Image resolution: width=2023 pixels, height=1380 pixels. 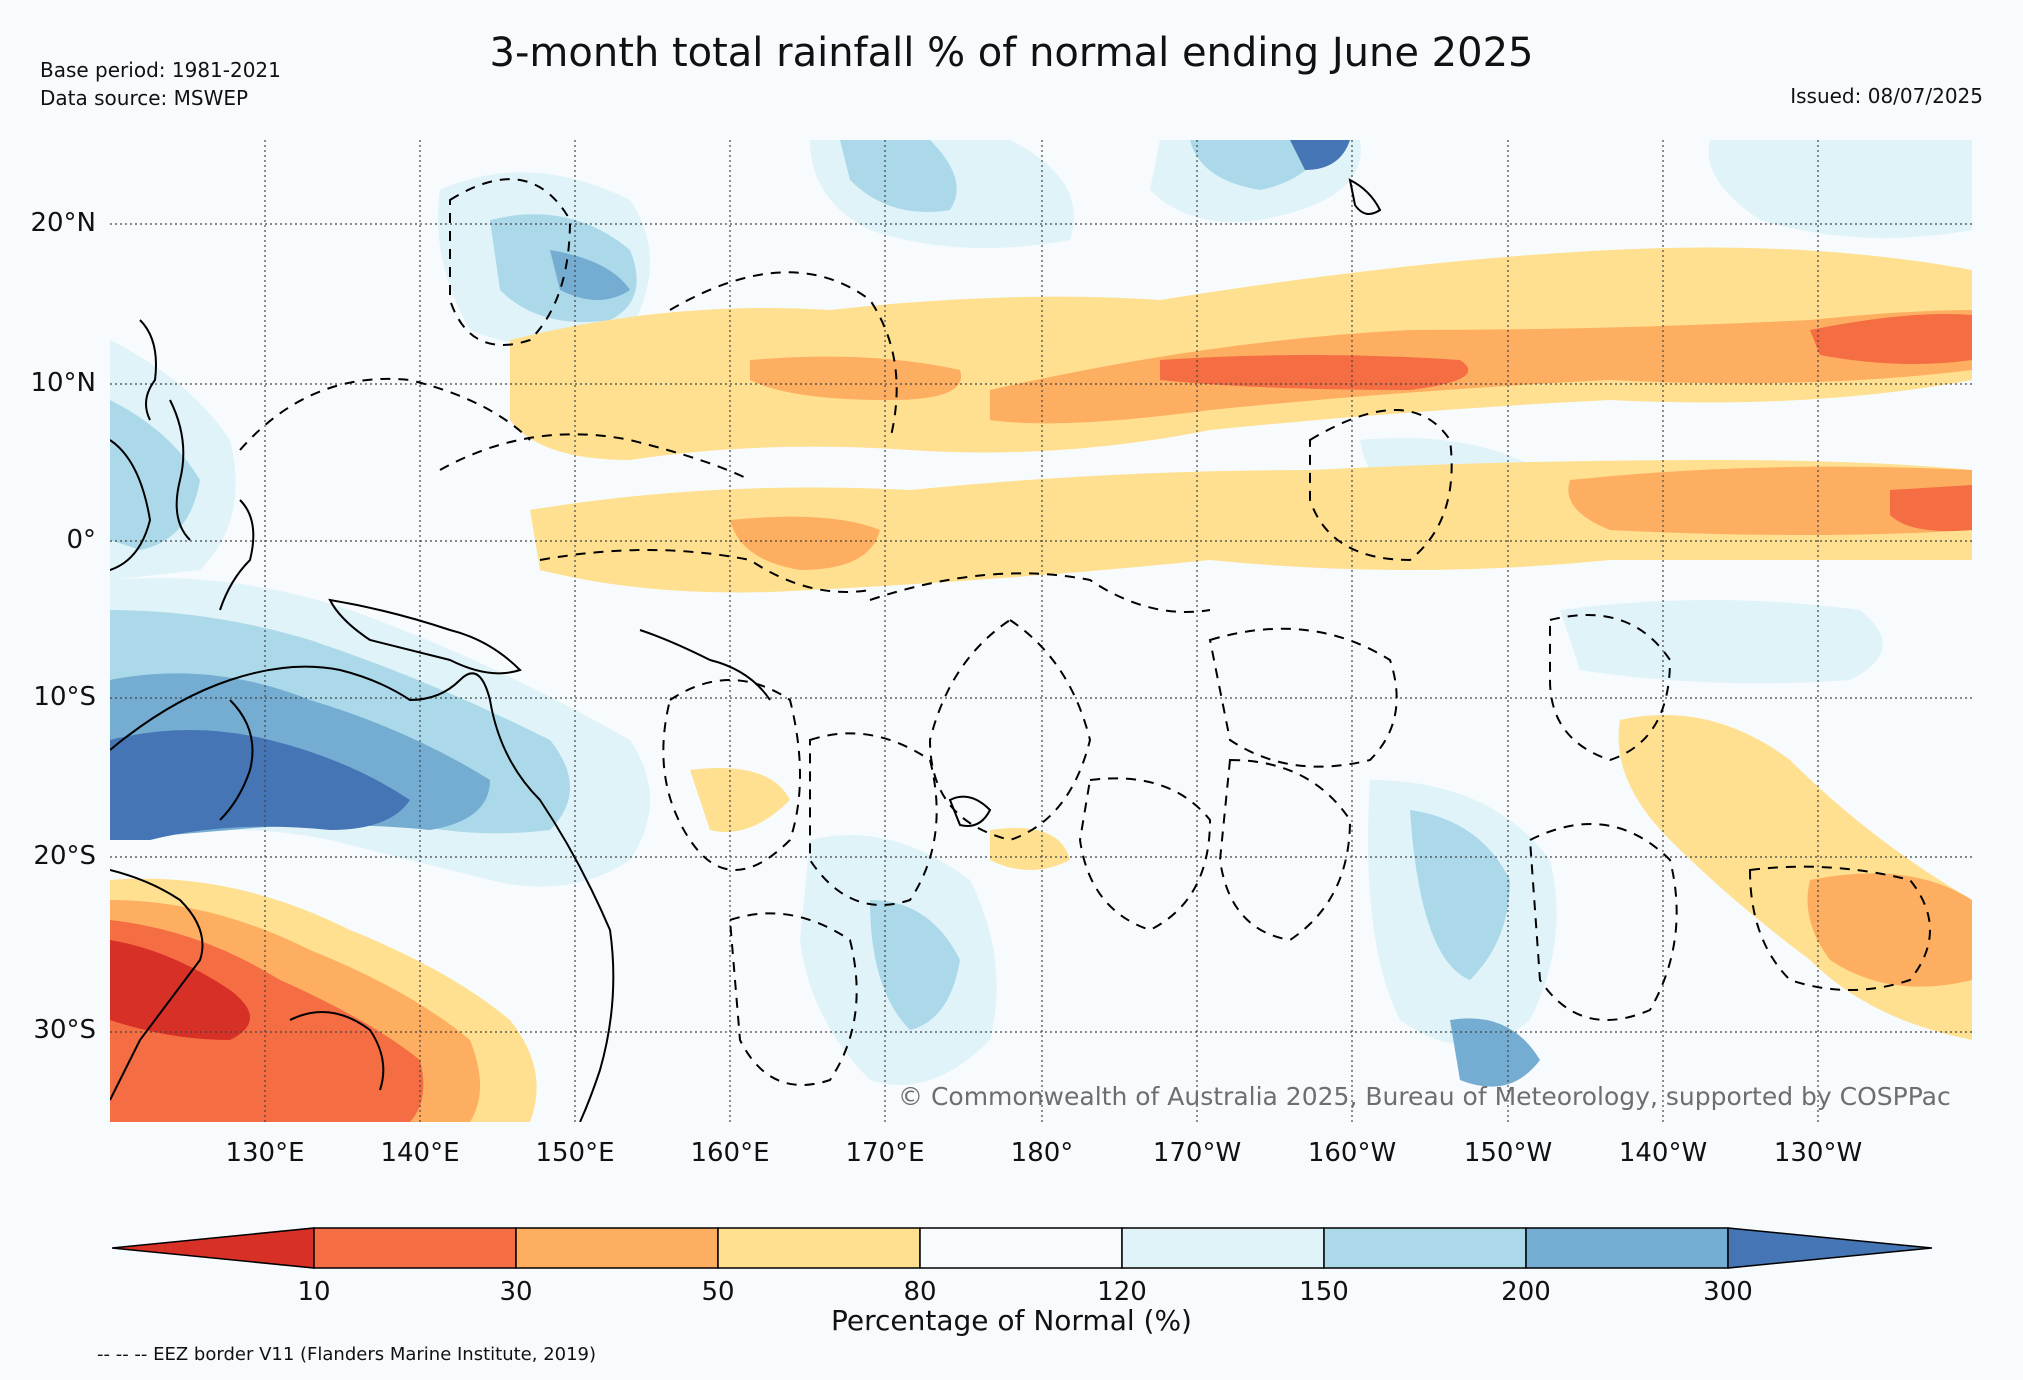 What do you see at coordinates (63, 383) in the screenshot?
I see `lat-tick-10n: 10°N` at bounding box center [63, 383].